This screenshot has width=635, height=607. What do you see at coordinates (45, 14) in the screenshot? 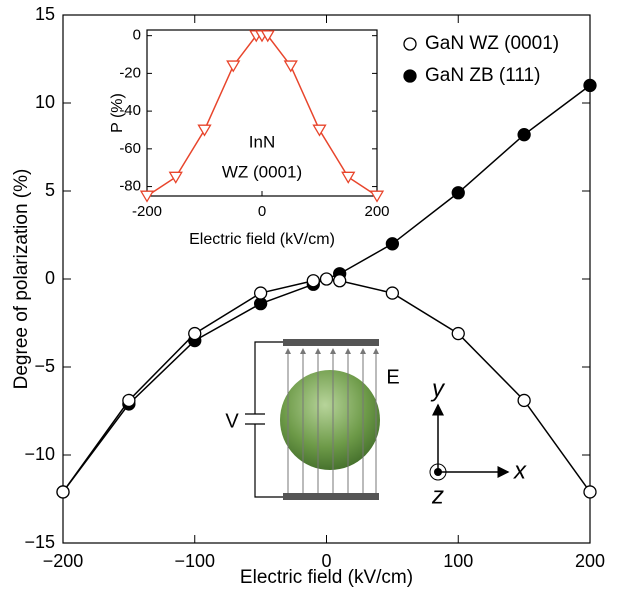
I see `y-tick-label: 15` at bounding box center [45, 14].